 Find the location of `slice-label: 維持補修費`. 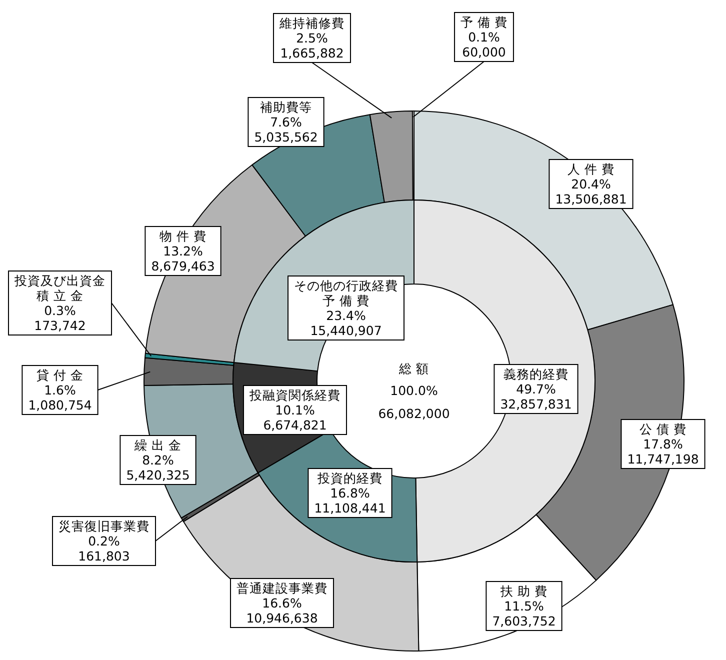

slice-label: 維持補修費 is located at coordinates (311, 23).